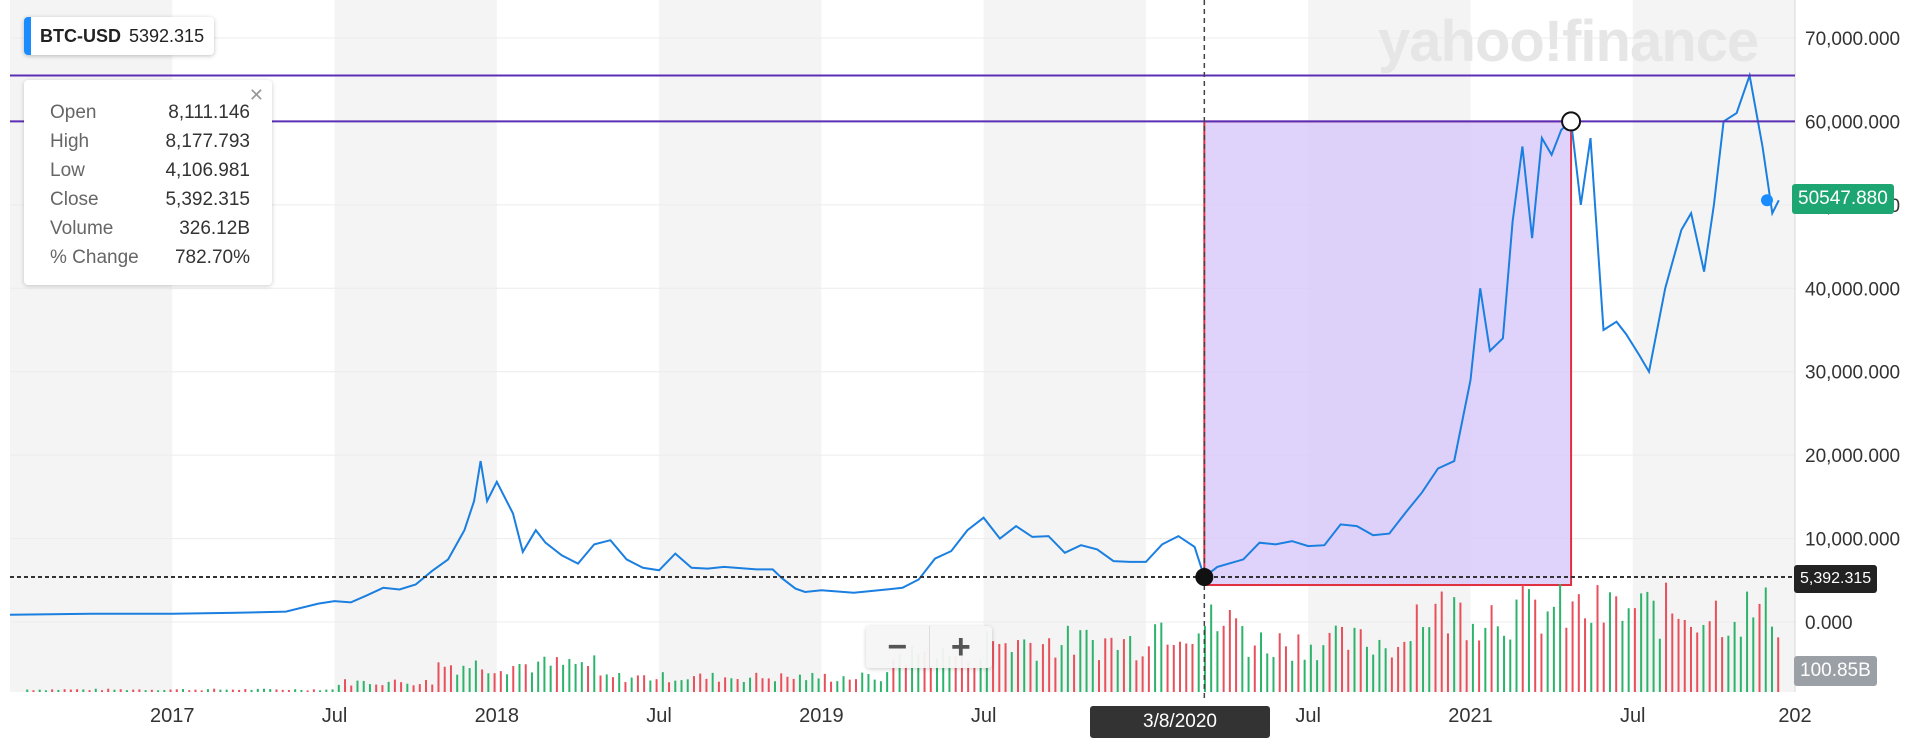  I want to click on measure-start-marker, so click(1204, 577).